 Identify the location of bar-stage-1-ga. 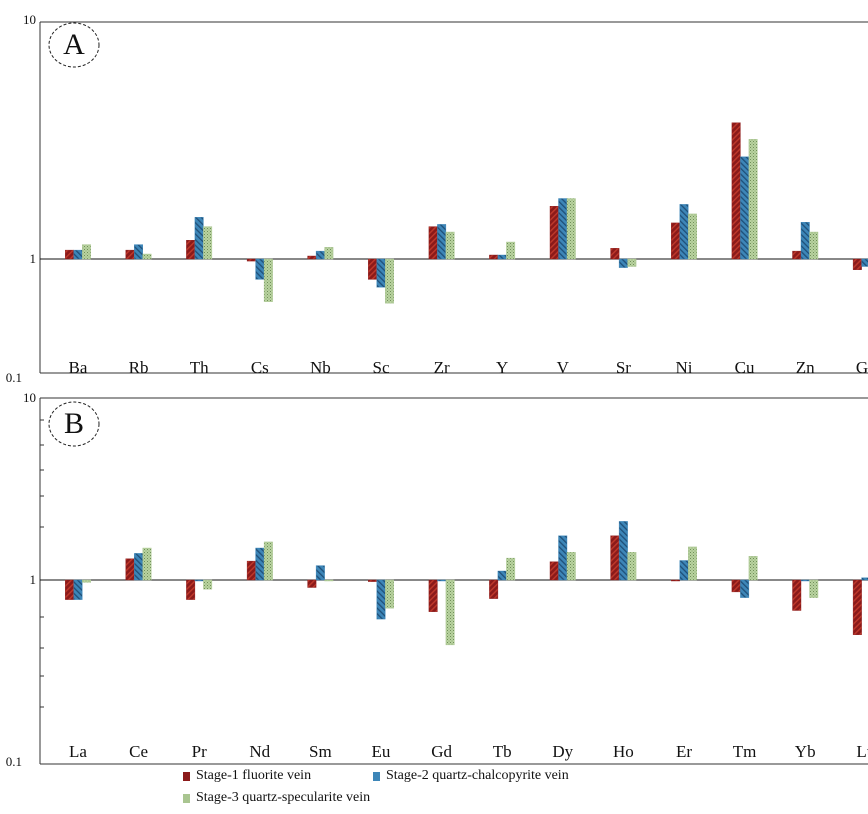
(857, 264).